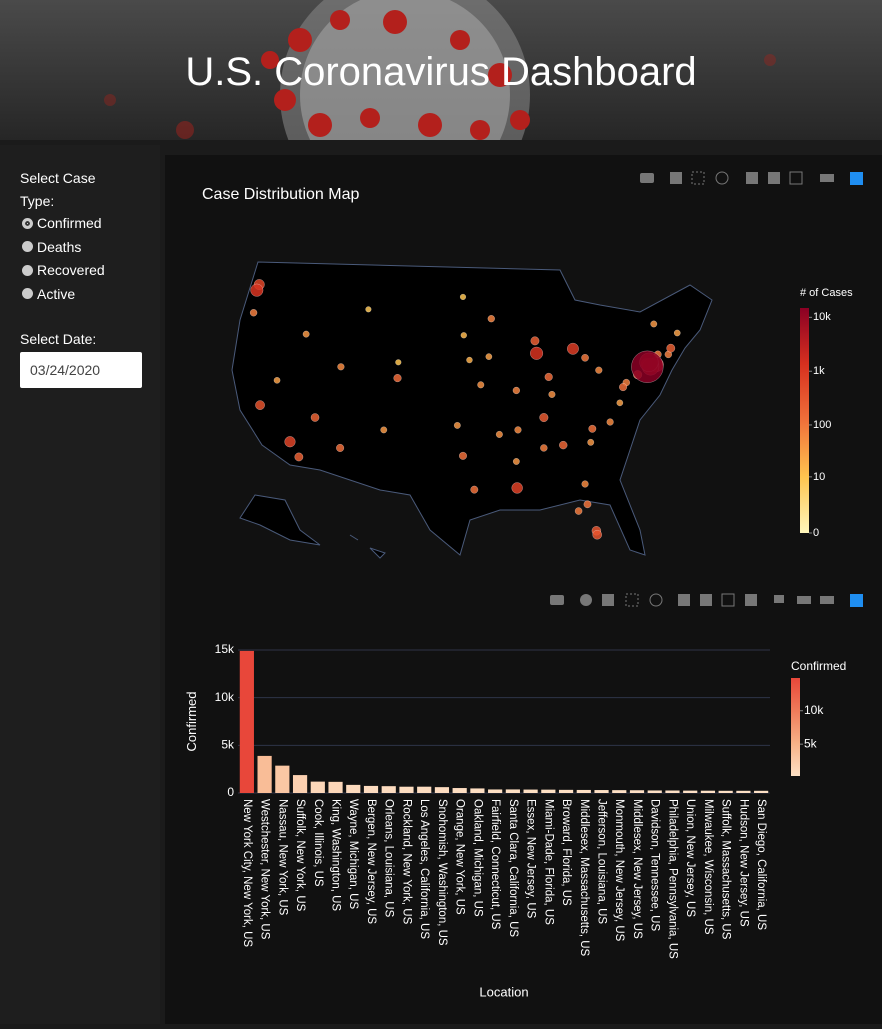 This screenshot has height=1029, width=882. What do you see at coordinates (225, 697) in the screenshot?
I see `y-tick-label: 10k` at bounding box center [225, 697].